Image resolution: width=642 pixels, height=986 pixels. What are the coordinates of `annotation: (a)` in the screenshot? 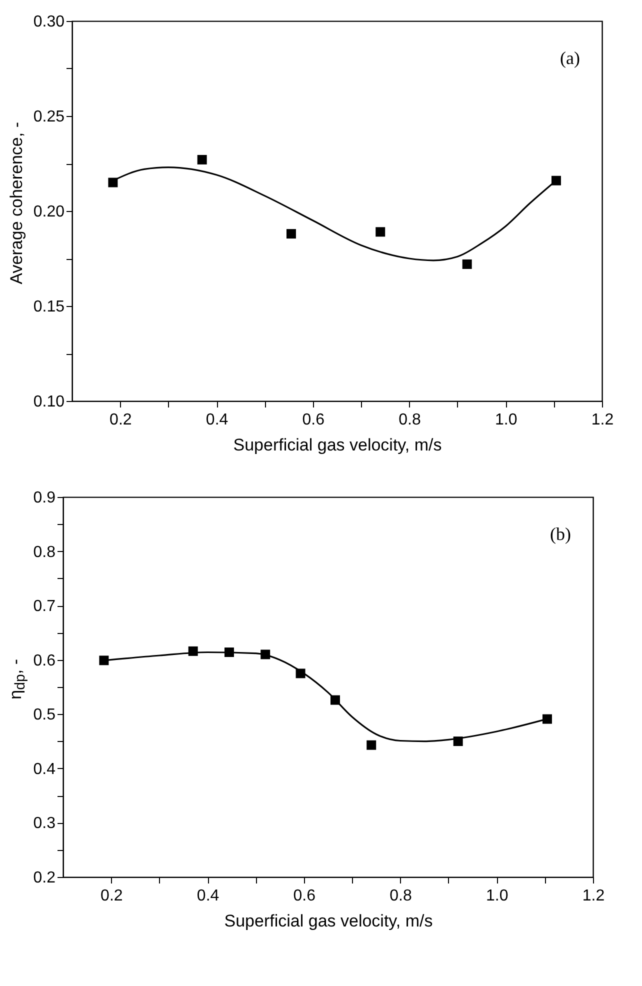 It's located at (570, 58).